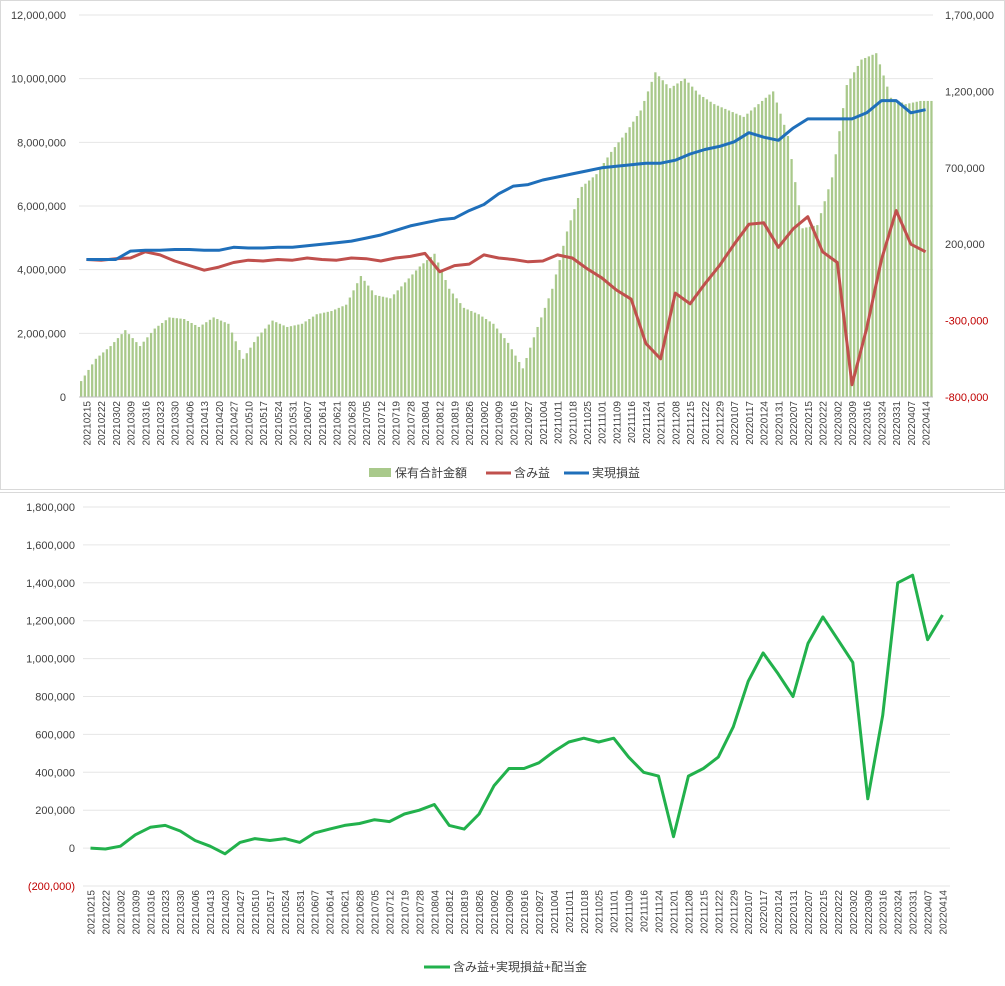  I want to click on x-axis-tick-label: 20211004, so click(555, 912).